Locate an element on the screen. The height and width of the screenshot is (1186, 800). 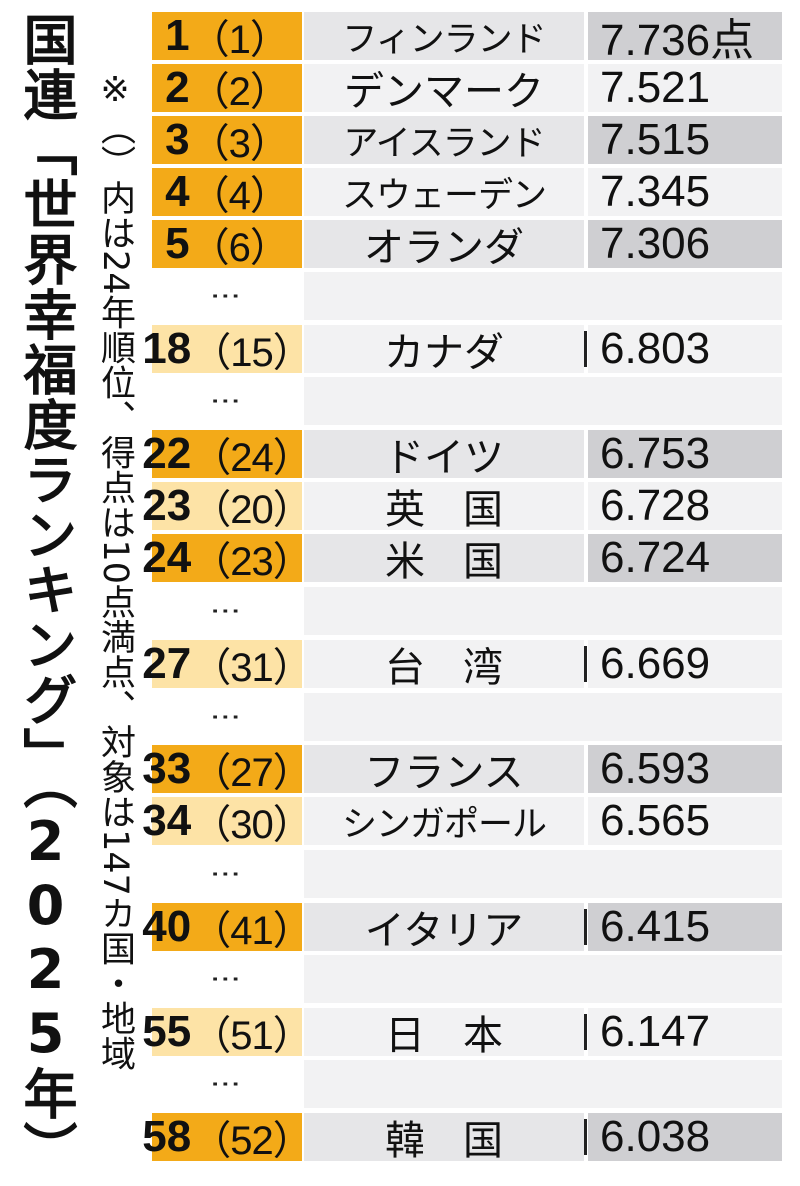
table-row: 1 （1） フィンランド 7.736点 is located at coordinates (467, 38).